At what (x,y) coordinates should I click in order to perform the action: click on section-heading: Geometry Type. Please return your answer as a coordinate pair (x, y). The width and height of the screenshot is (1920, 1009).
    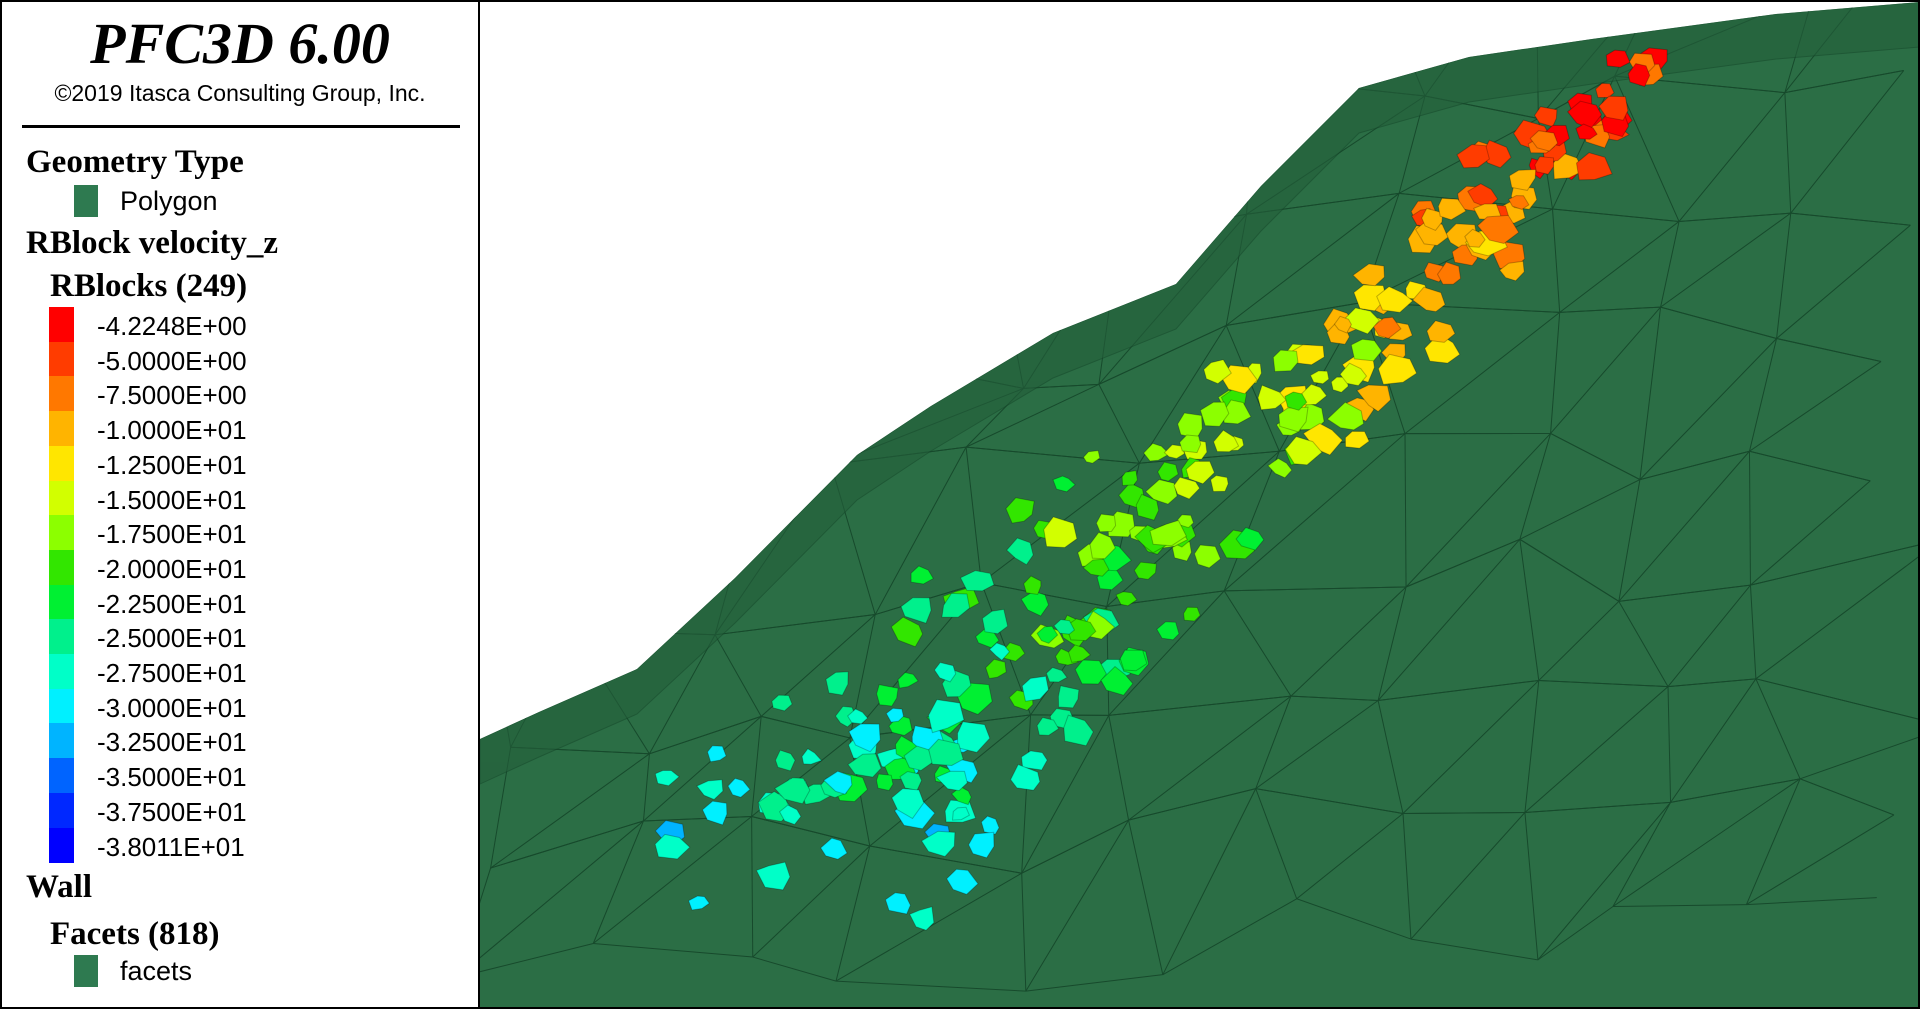
    Looking at the image, I should click on (135, 162).